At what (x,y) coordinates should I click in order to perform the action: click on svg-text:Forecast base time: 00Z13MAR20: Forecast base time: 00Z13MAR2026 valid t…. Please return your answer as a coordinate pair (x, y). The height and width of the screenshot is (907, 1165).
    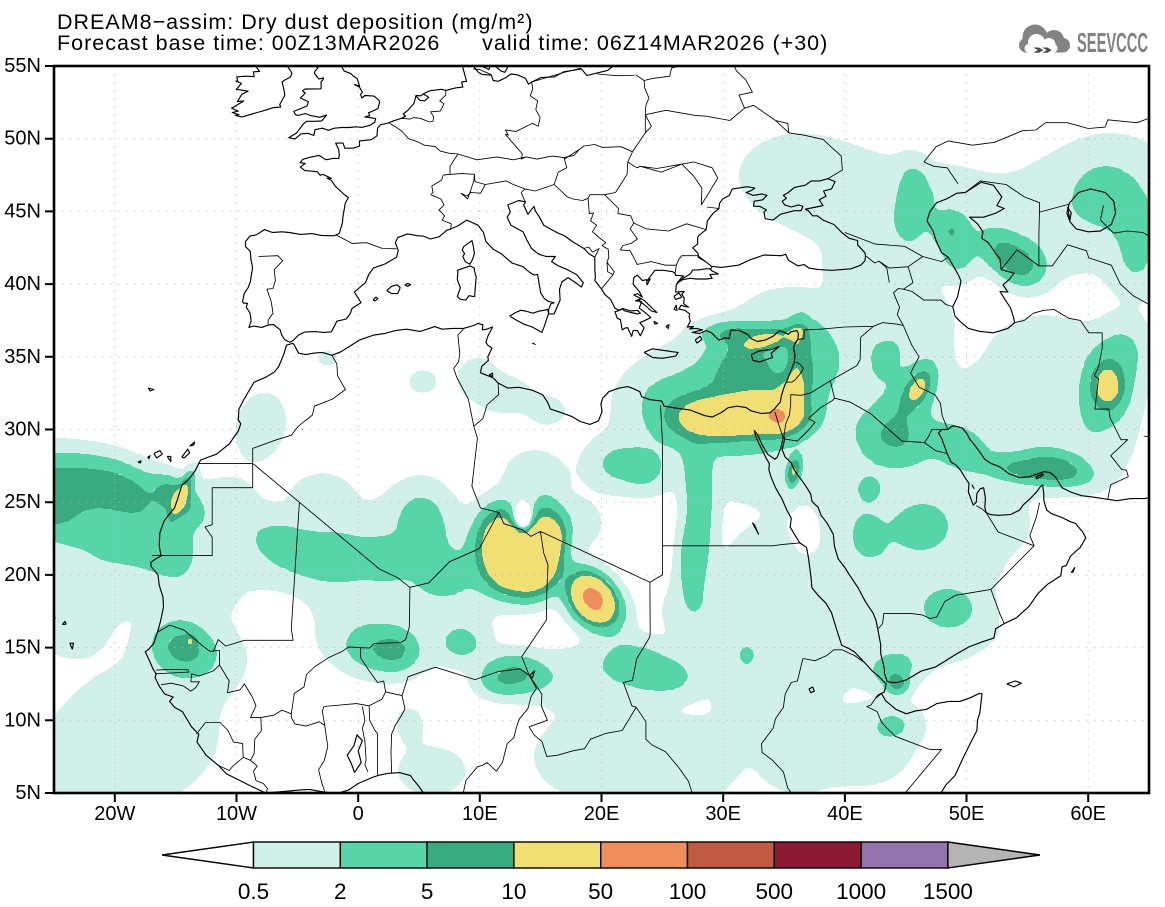
    Looking at the image, I should click on (442, 43).